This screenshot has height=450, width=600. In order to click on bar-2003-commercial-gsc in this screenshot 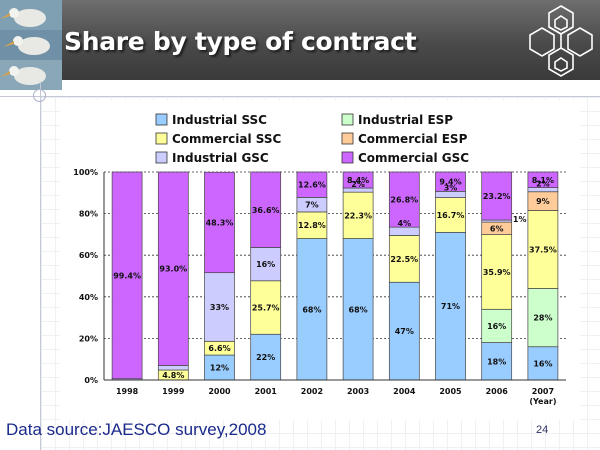, I will do `click(358, 180)`.